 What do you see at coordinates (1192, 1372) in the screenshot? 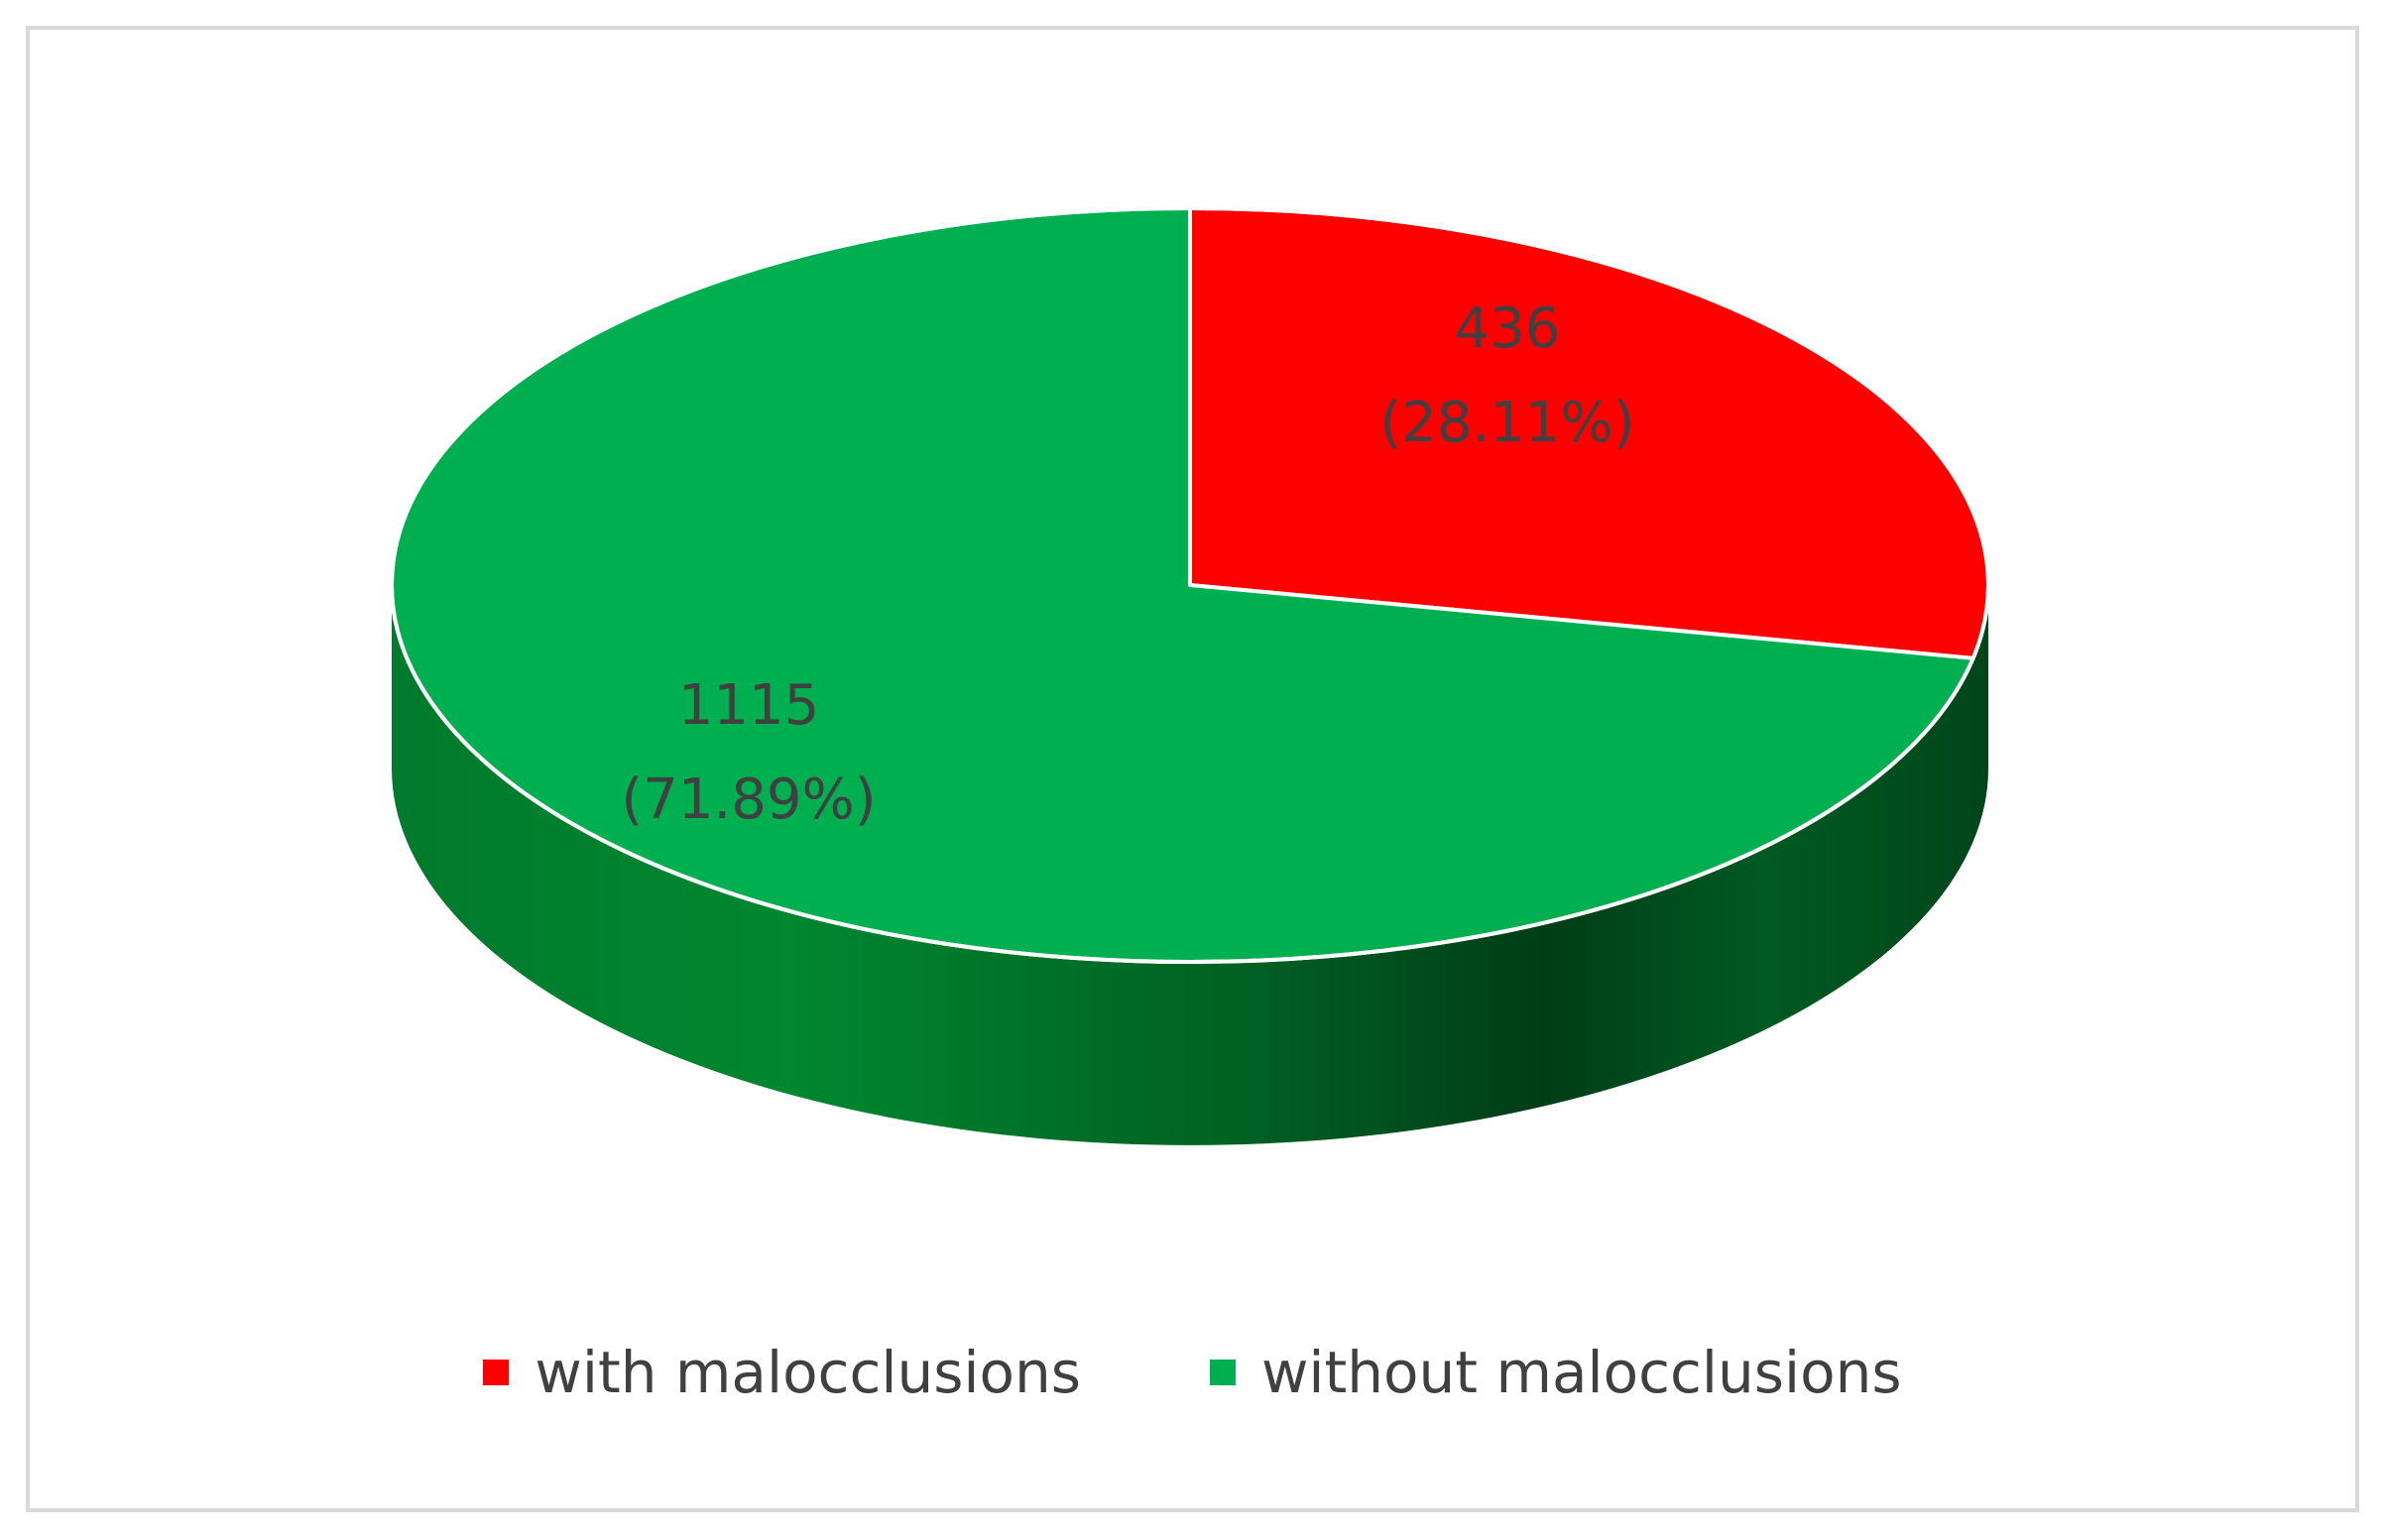
I see `legend: with malocclusions without malocclusions` at bounding box center [1192, 1372].